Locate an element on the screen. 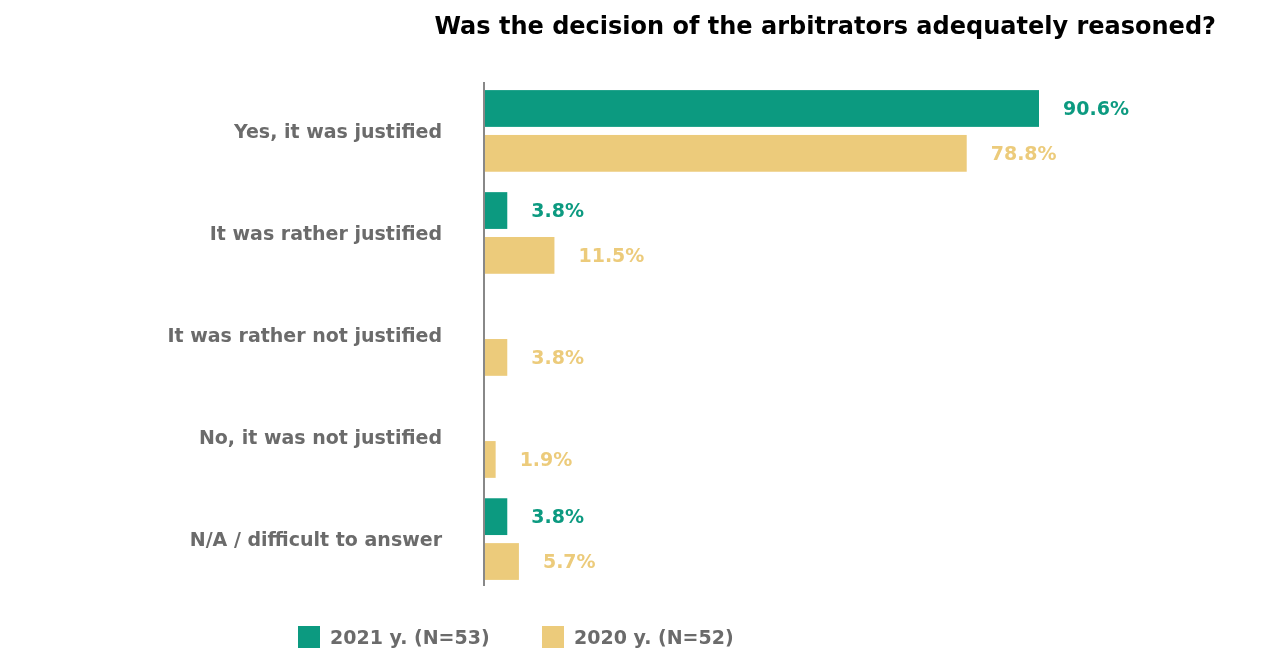  data-label: 5.7% is located at coordinates (569, 561).